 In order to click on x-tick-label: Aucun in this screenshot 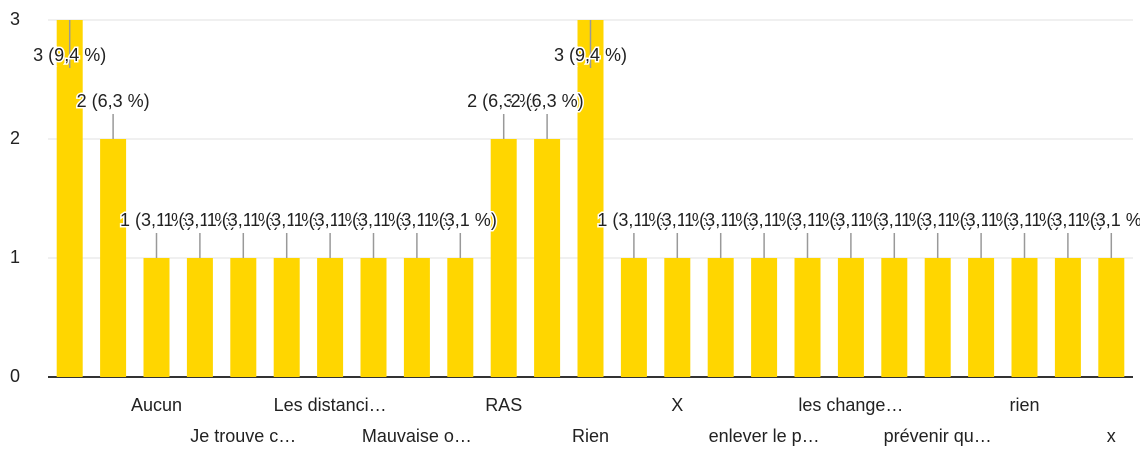, I will do `click(156, 405)`.